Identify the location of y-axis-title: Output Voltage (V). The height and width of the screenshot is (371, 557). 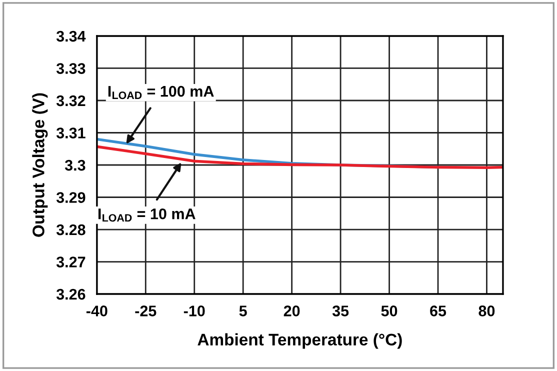
(40, 165).